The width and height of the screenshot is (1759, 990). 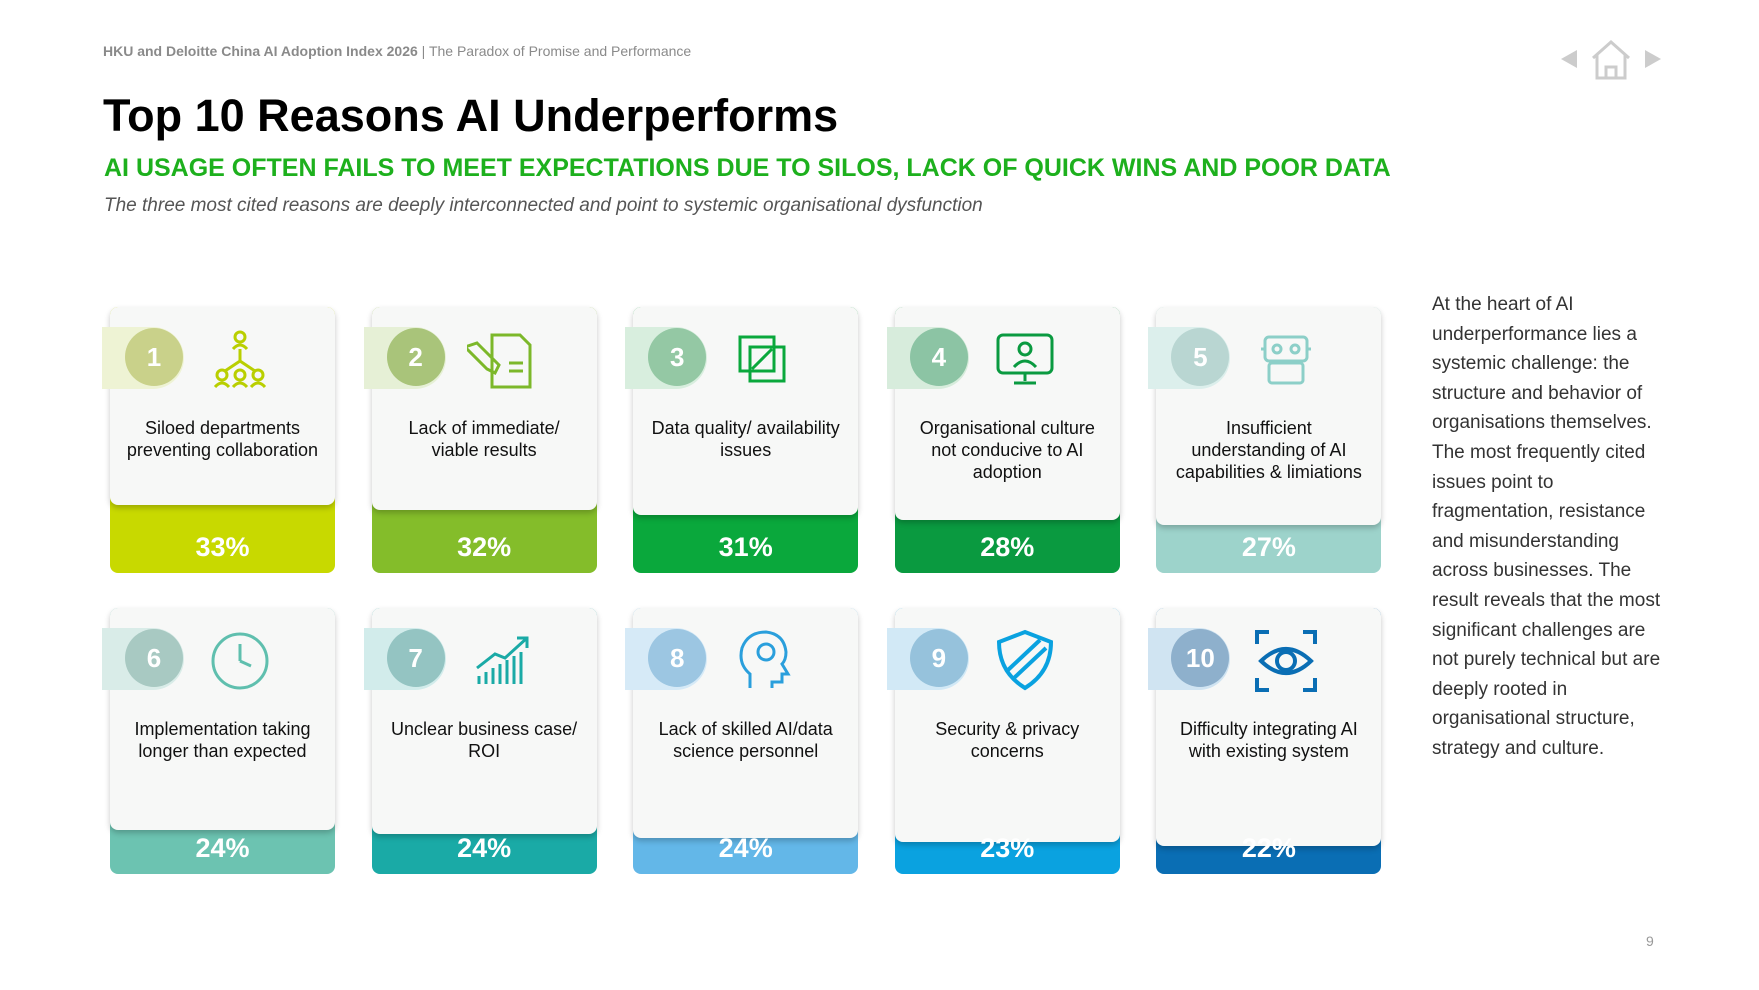 What do you see at coordinates (1200, 357) in the screenshot?
I see `rank-badge: 5` at bounding box center [1200, 357].